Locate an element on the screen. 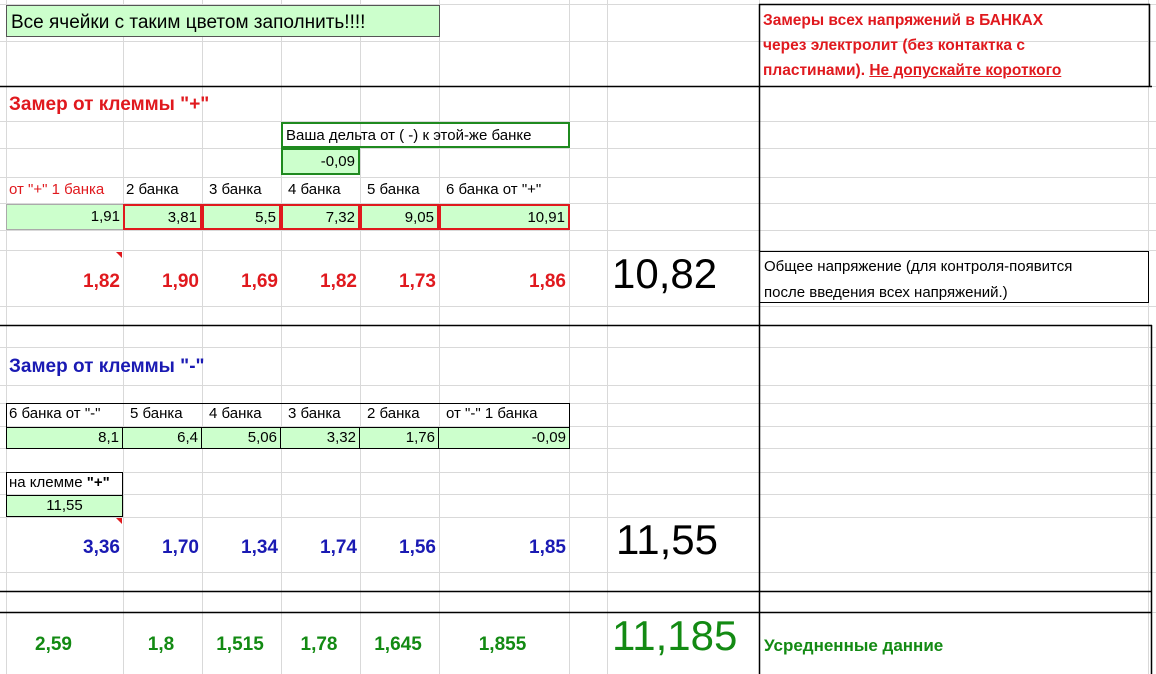  plus-input-4: 7,32 is located at coordinates (320, 217).